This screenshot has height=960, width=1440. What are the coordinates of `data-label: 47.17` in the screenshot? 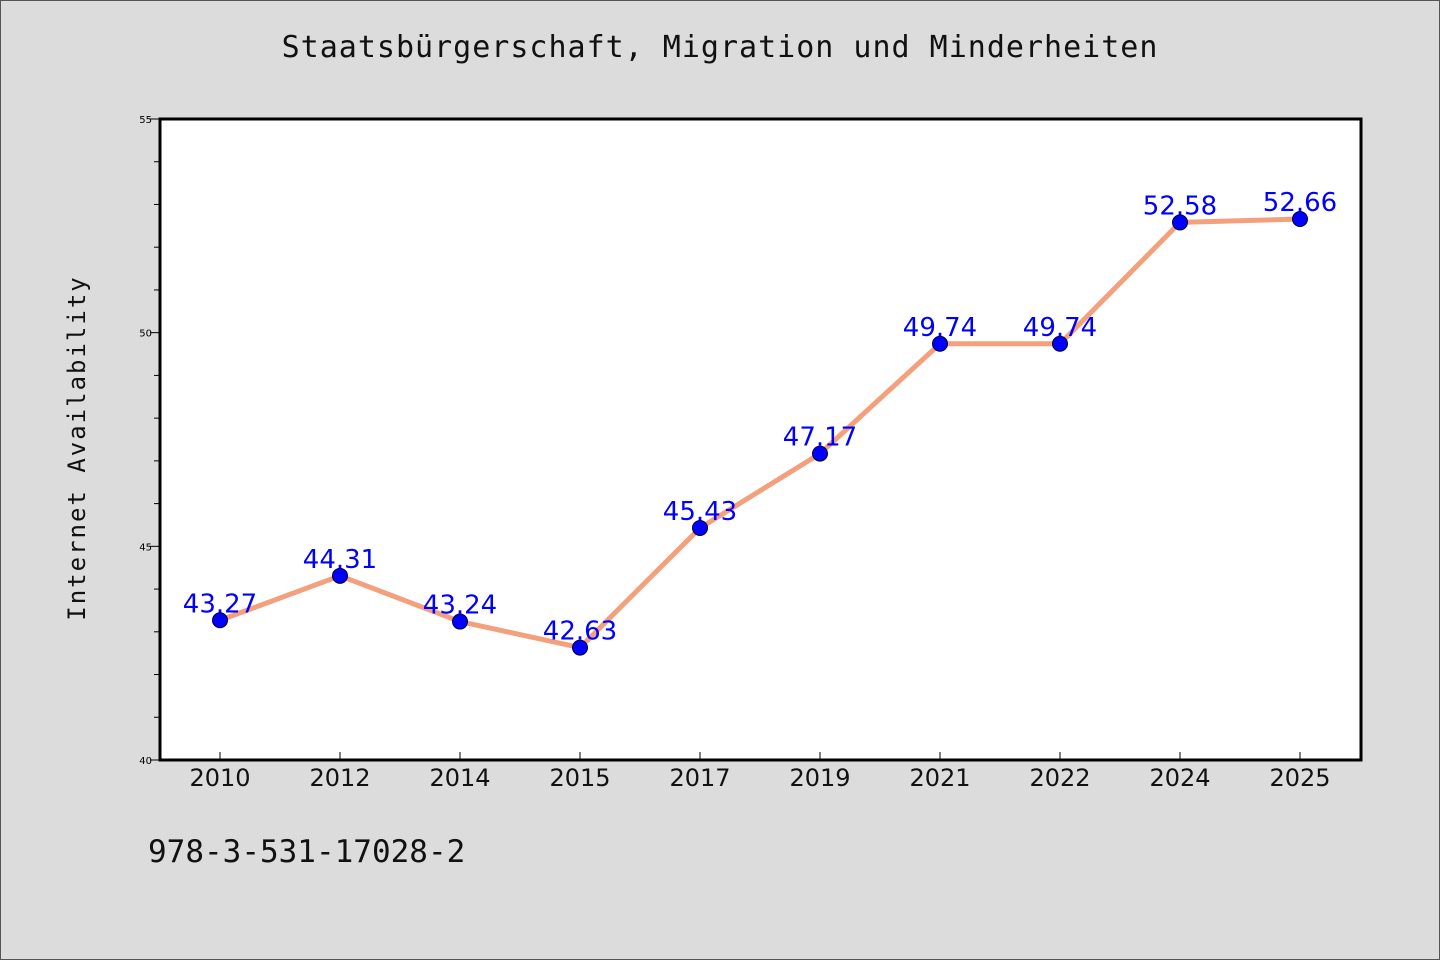 It's located at (820, 438).